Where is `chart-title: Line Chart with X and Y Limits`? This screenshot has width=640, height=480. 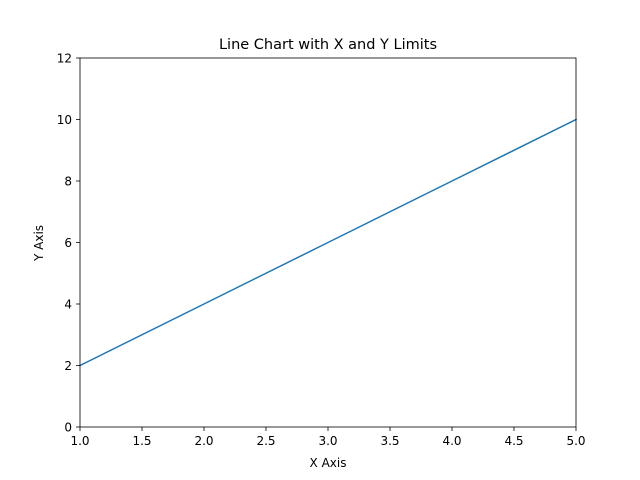
chart-title: Line Chart with X and Y Limits is located at coordinates (328, 45).